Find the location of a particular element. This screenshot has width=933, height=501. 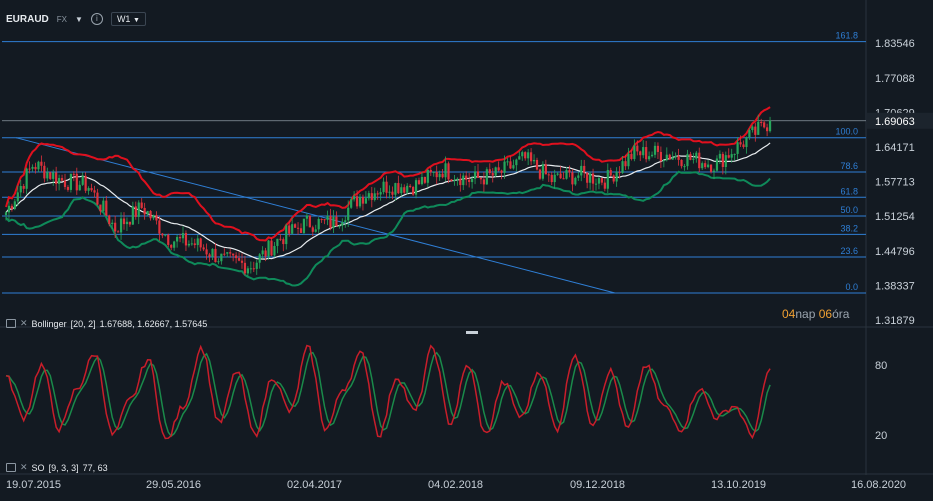

bollinger-values: 1.67688, 1.62667, 1.57645 is located at coordinates (153, 323).